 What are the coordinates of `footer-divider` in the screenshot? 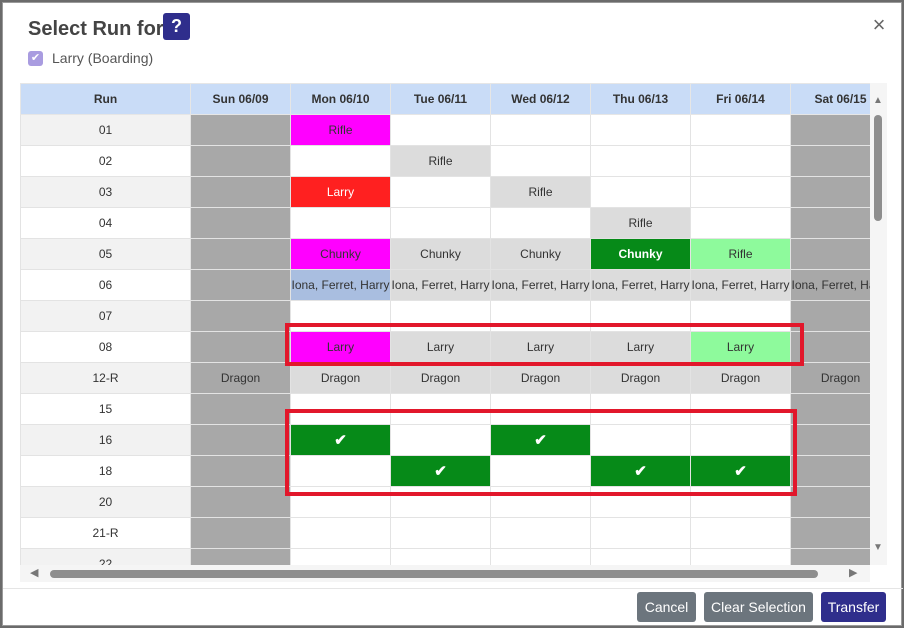 It's located at (453, 588).